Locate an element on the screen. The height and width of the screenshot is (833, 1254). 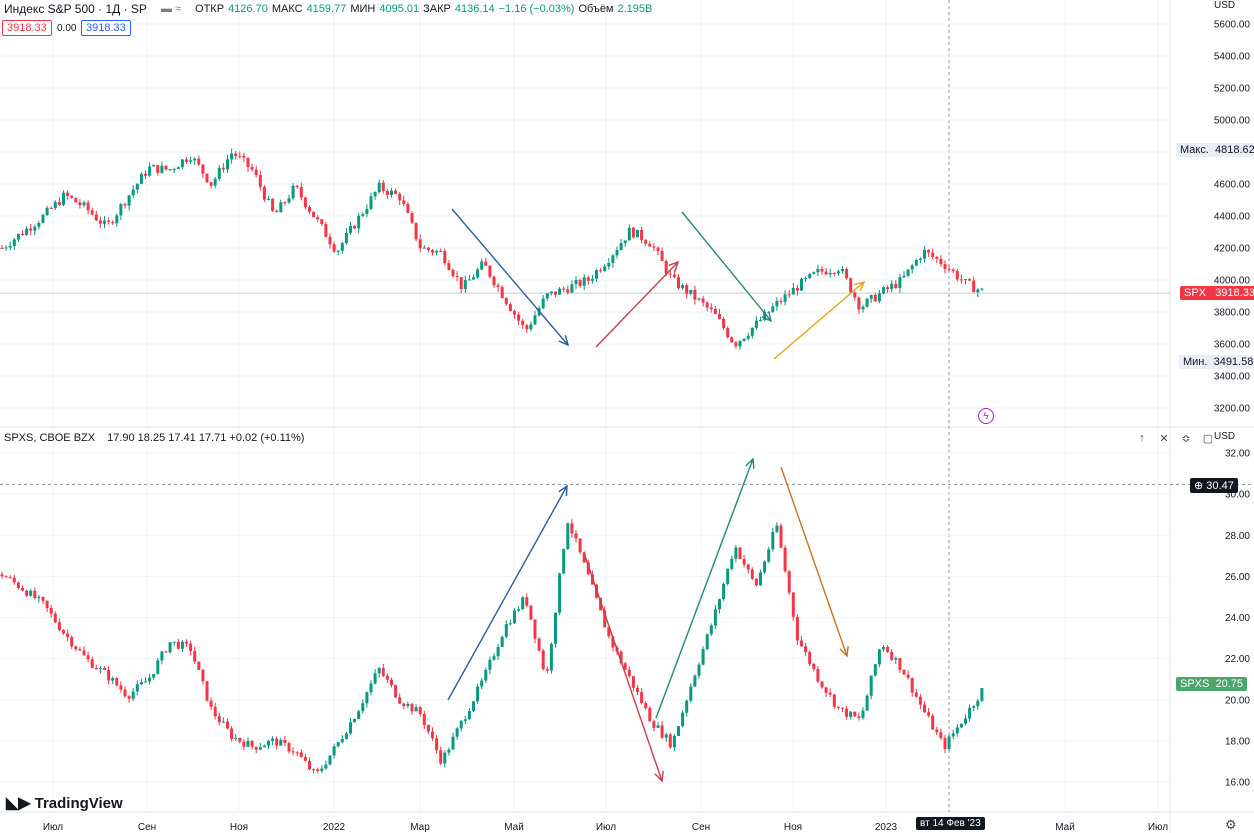
add-alert-icon: ⊕ is located at coordinates (1199, 486).